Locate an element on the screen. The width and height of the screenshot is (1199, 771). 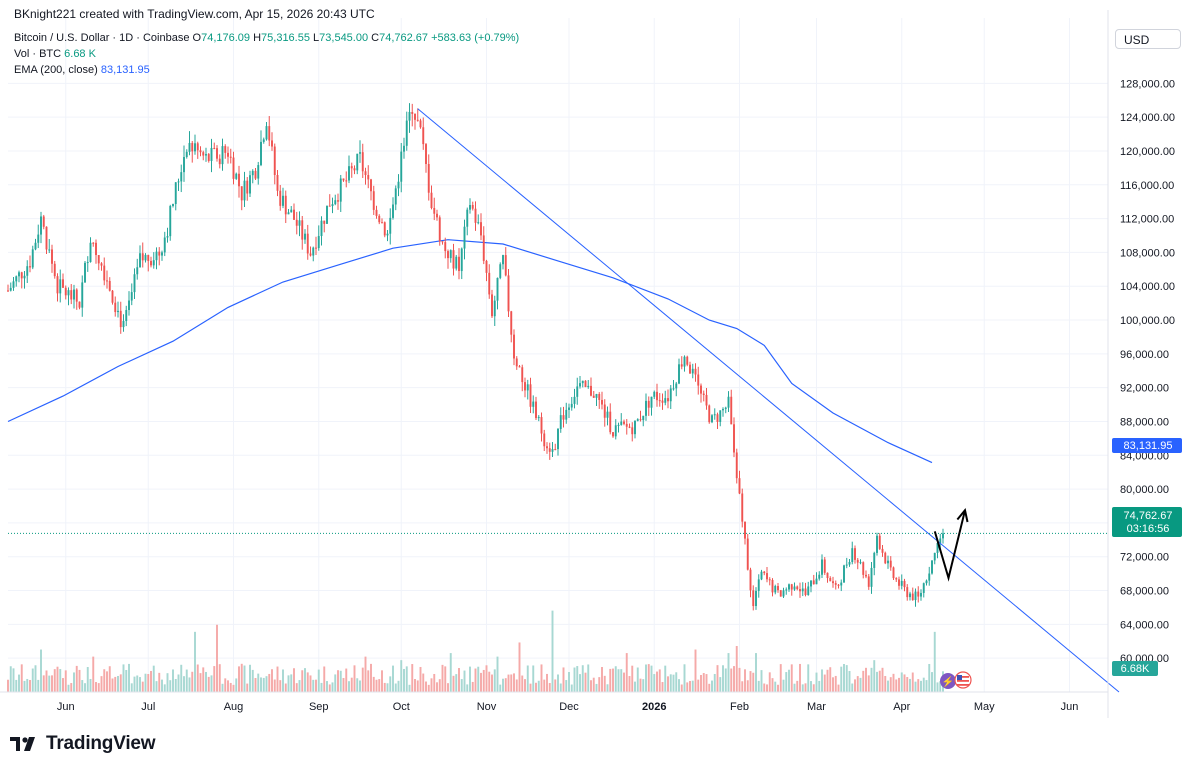
event-icons: ⚡ is located at coordinates (956, 680).